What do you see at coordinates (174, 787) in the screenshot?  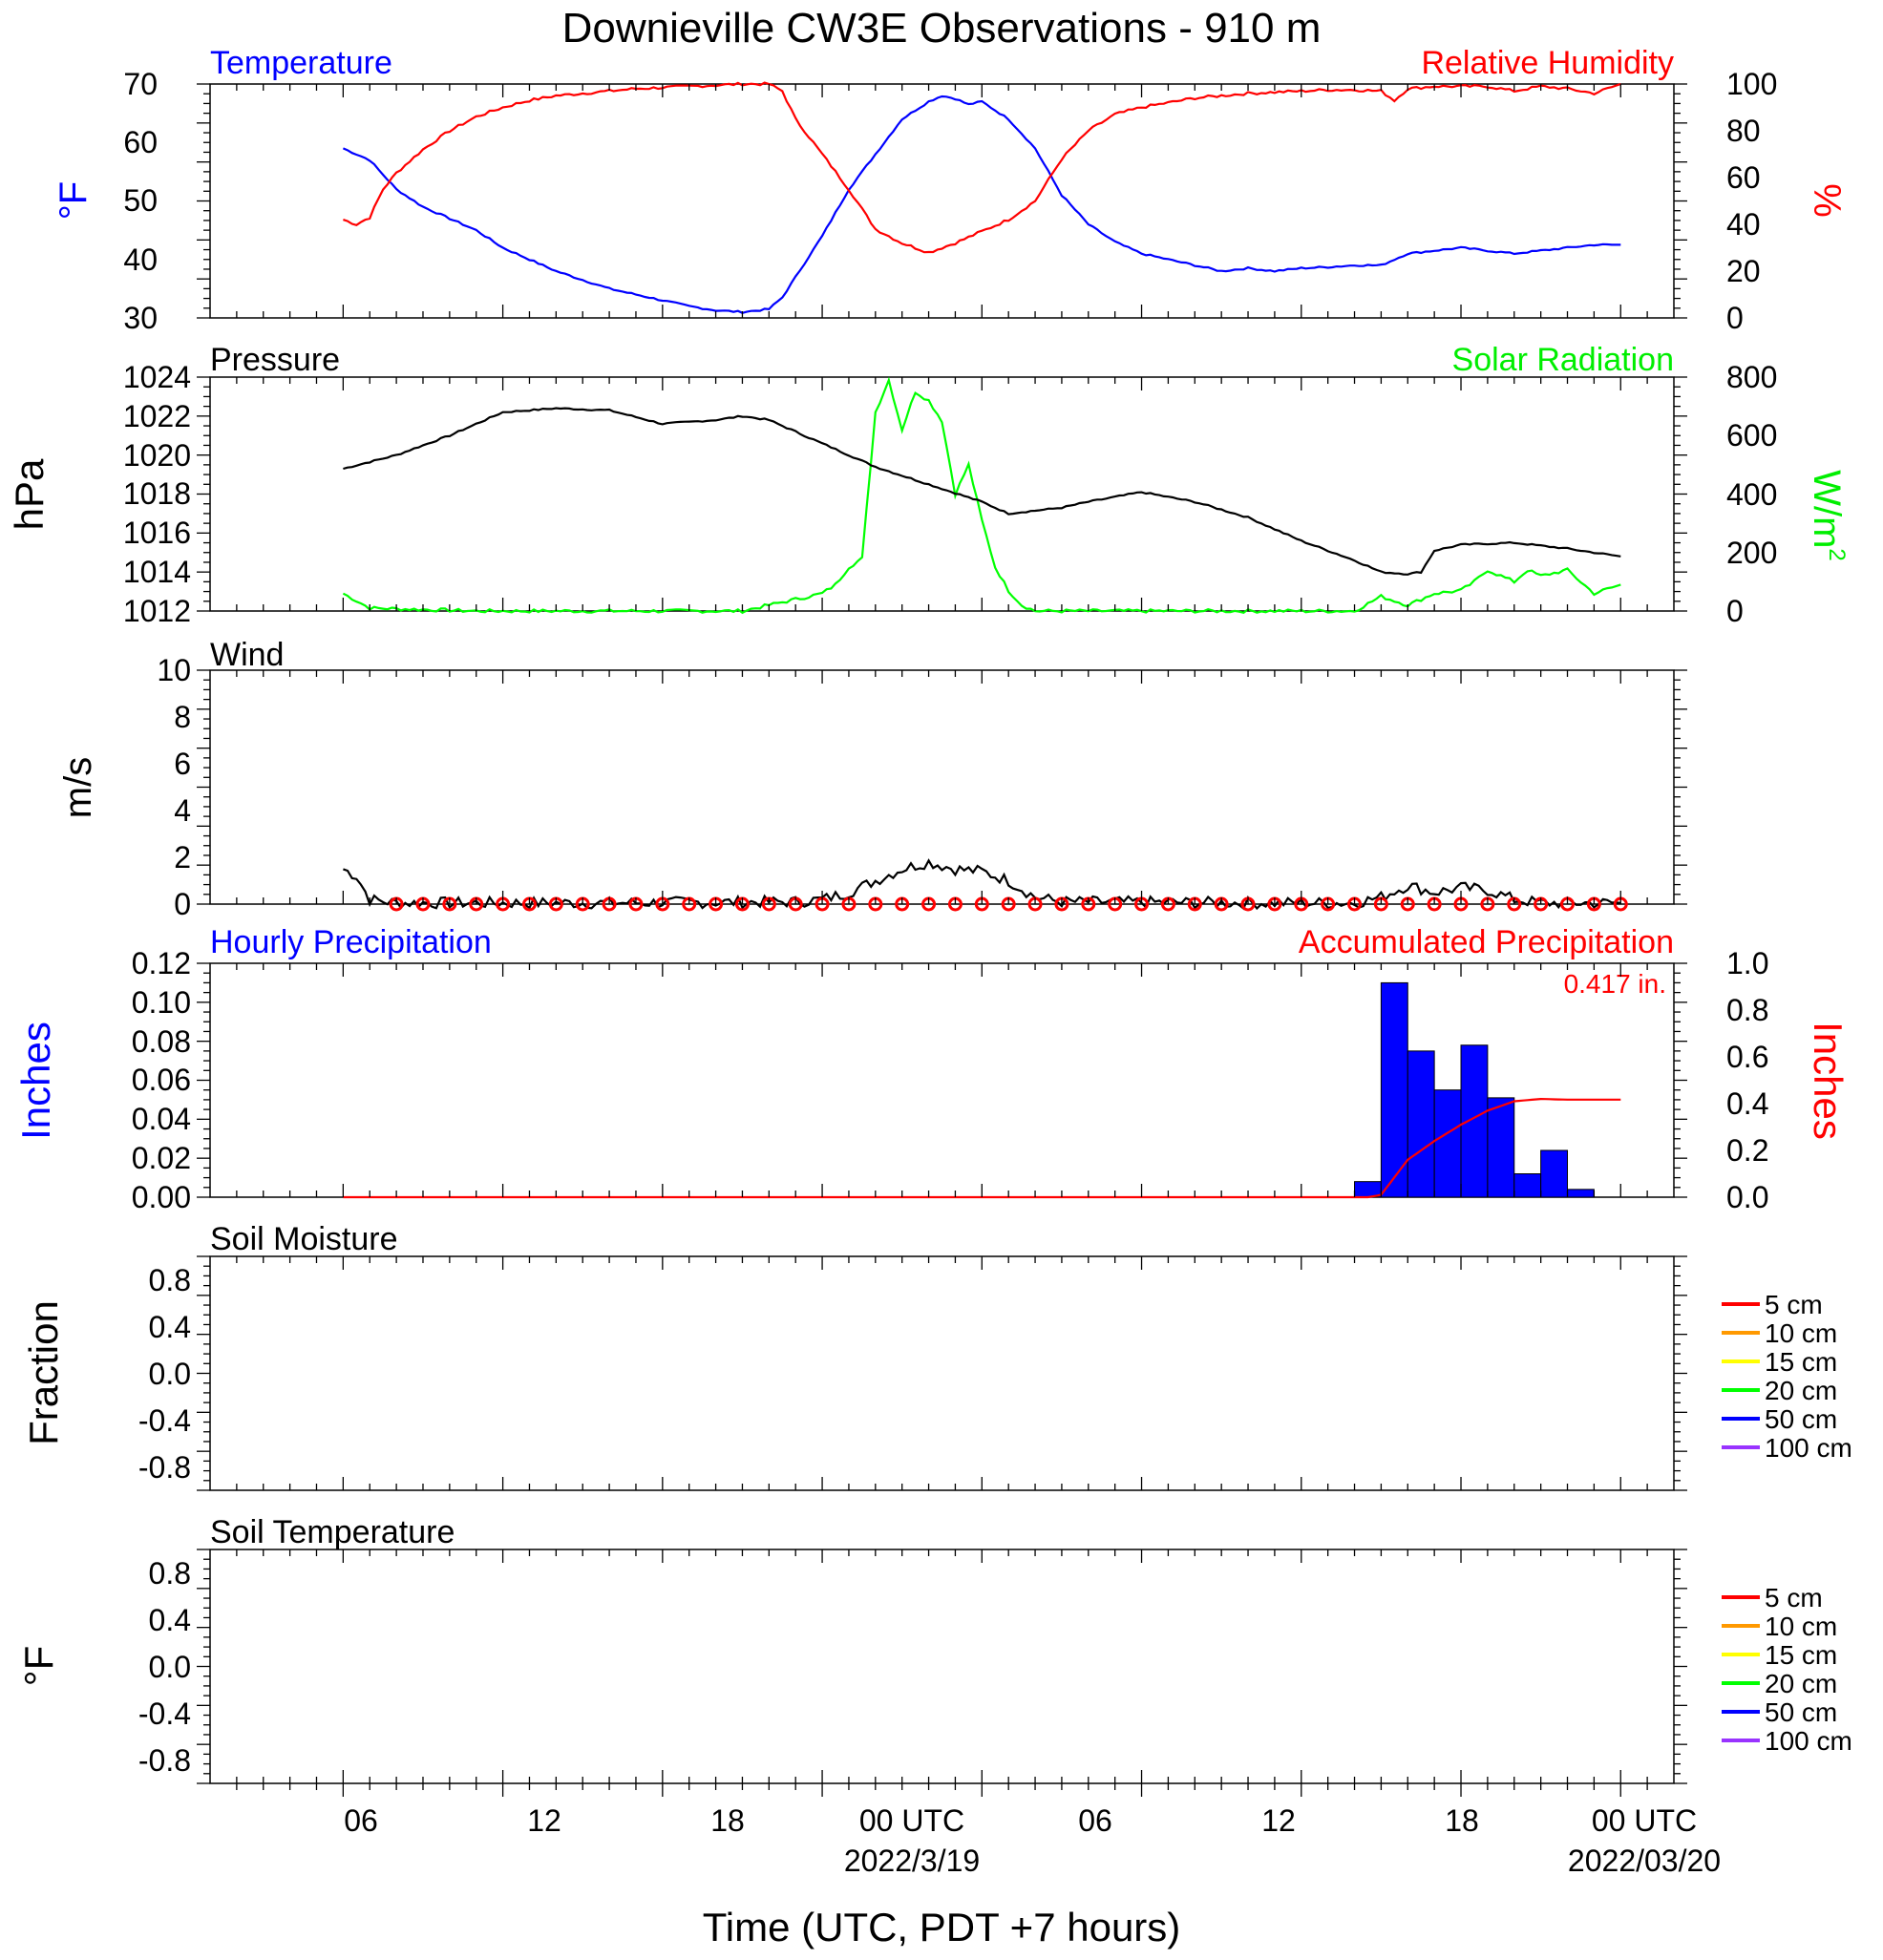 I see `wind-ticks: 10 8 6 4 2 0` at bounding box center [174, 787].